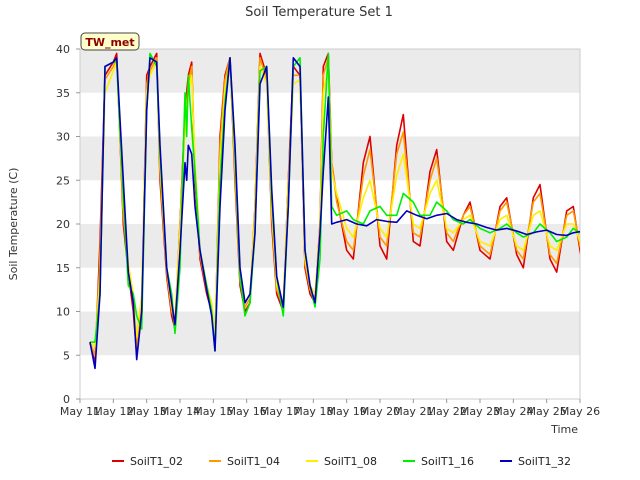 This screenshot has width=640, height=480. What do you see at coordinates (147, 411) in the screenshot?
I see `x-tick-label: May 13` at bounding box center [147, 411].